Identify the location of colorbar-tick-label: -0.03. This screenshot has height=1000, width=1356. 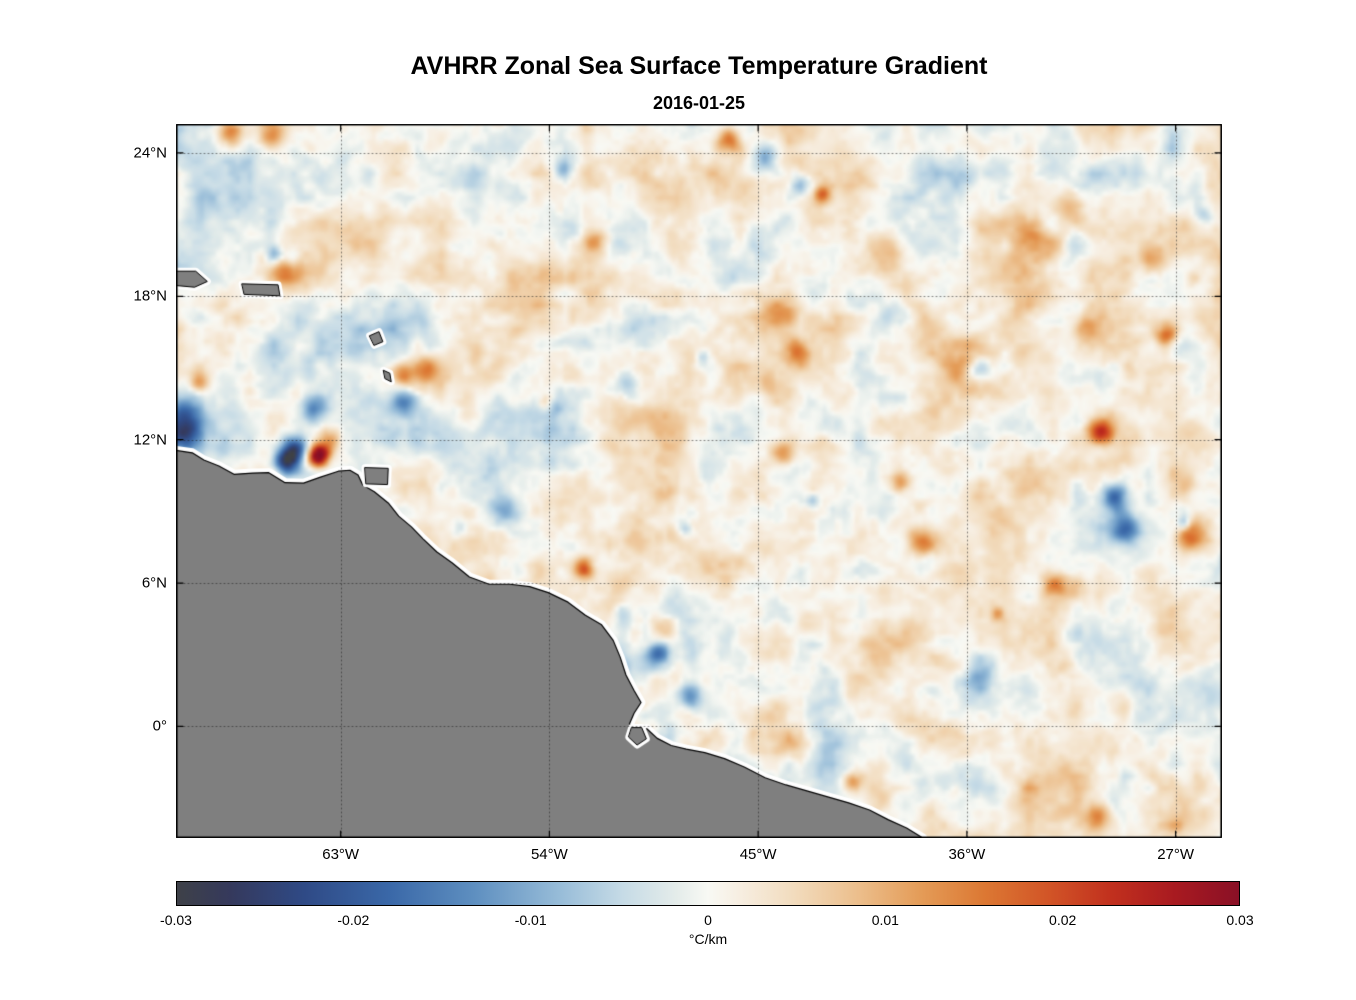
(176, 920).